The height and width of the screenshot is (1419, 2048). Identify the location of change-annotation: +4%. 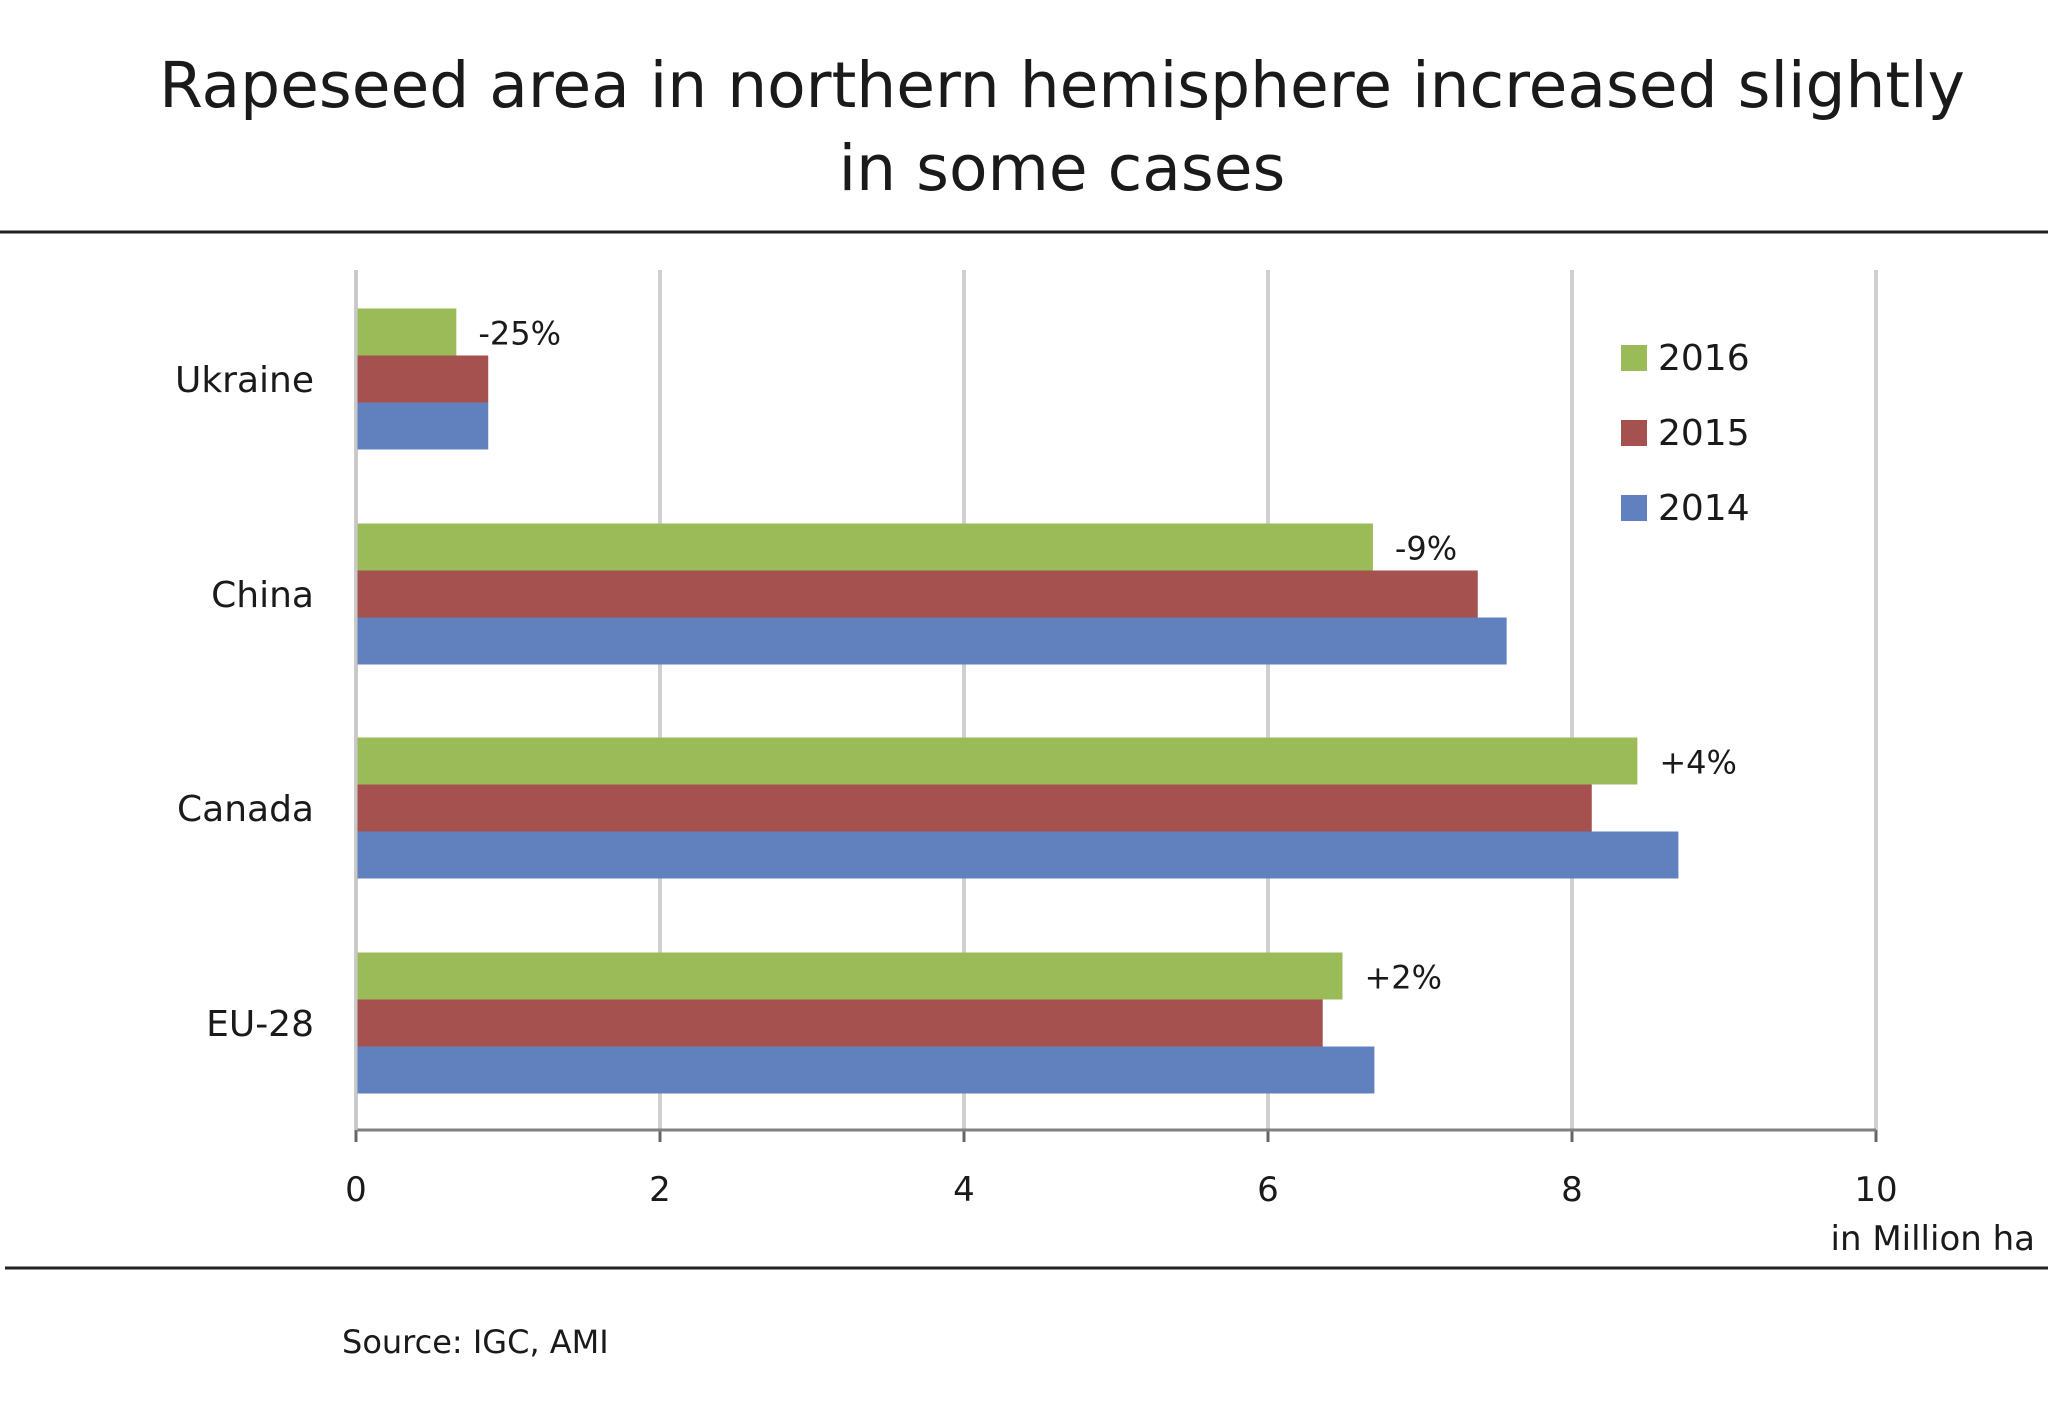
(1698, 763).